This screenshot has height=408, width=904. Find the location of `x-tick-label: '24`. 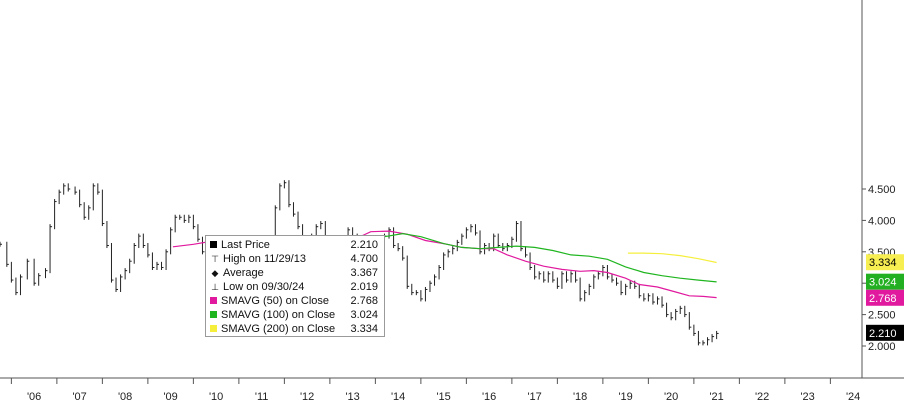

x-tick-label: '24 is located at coordinates (853, 397).